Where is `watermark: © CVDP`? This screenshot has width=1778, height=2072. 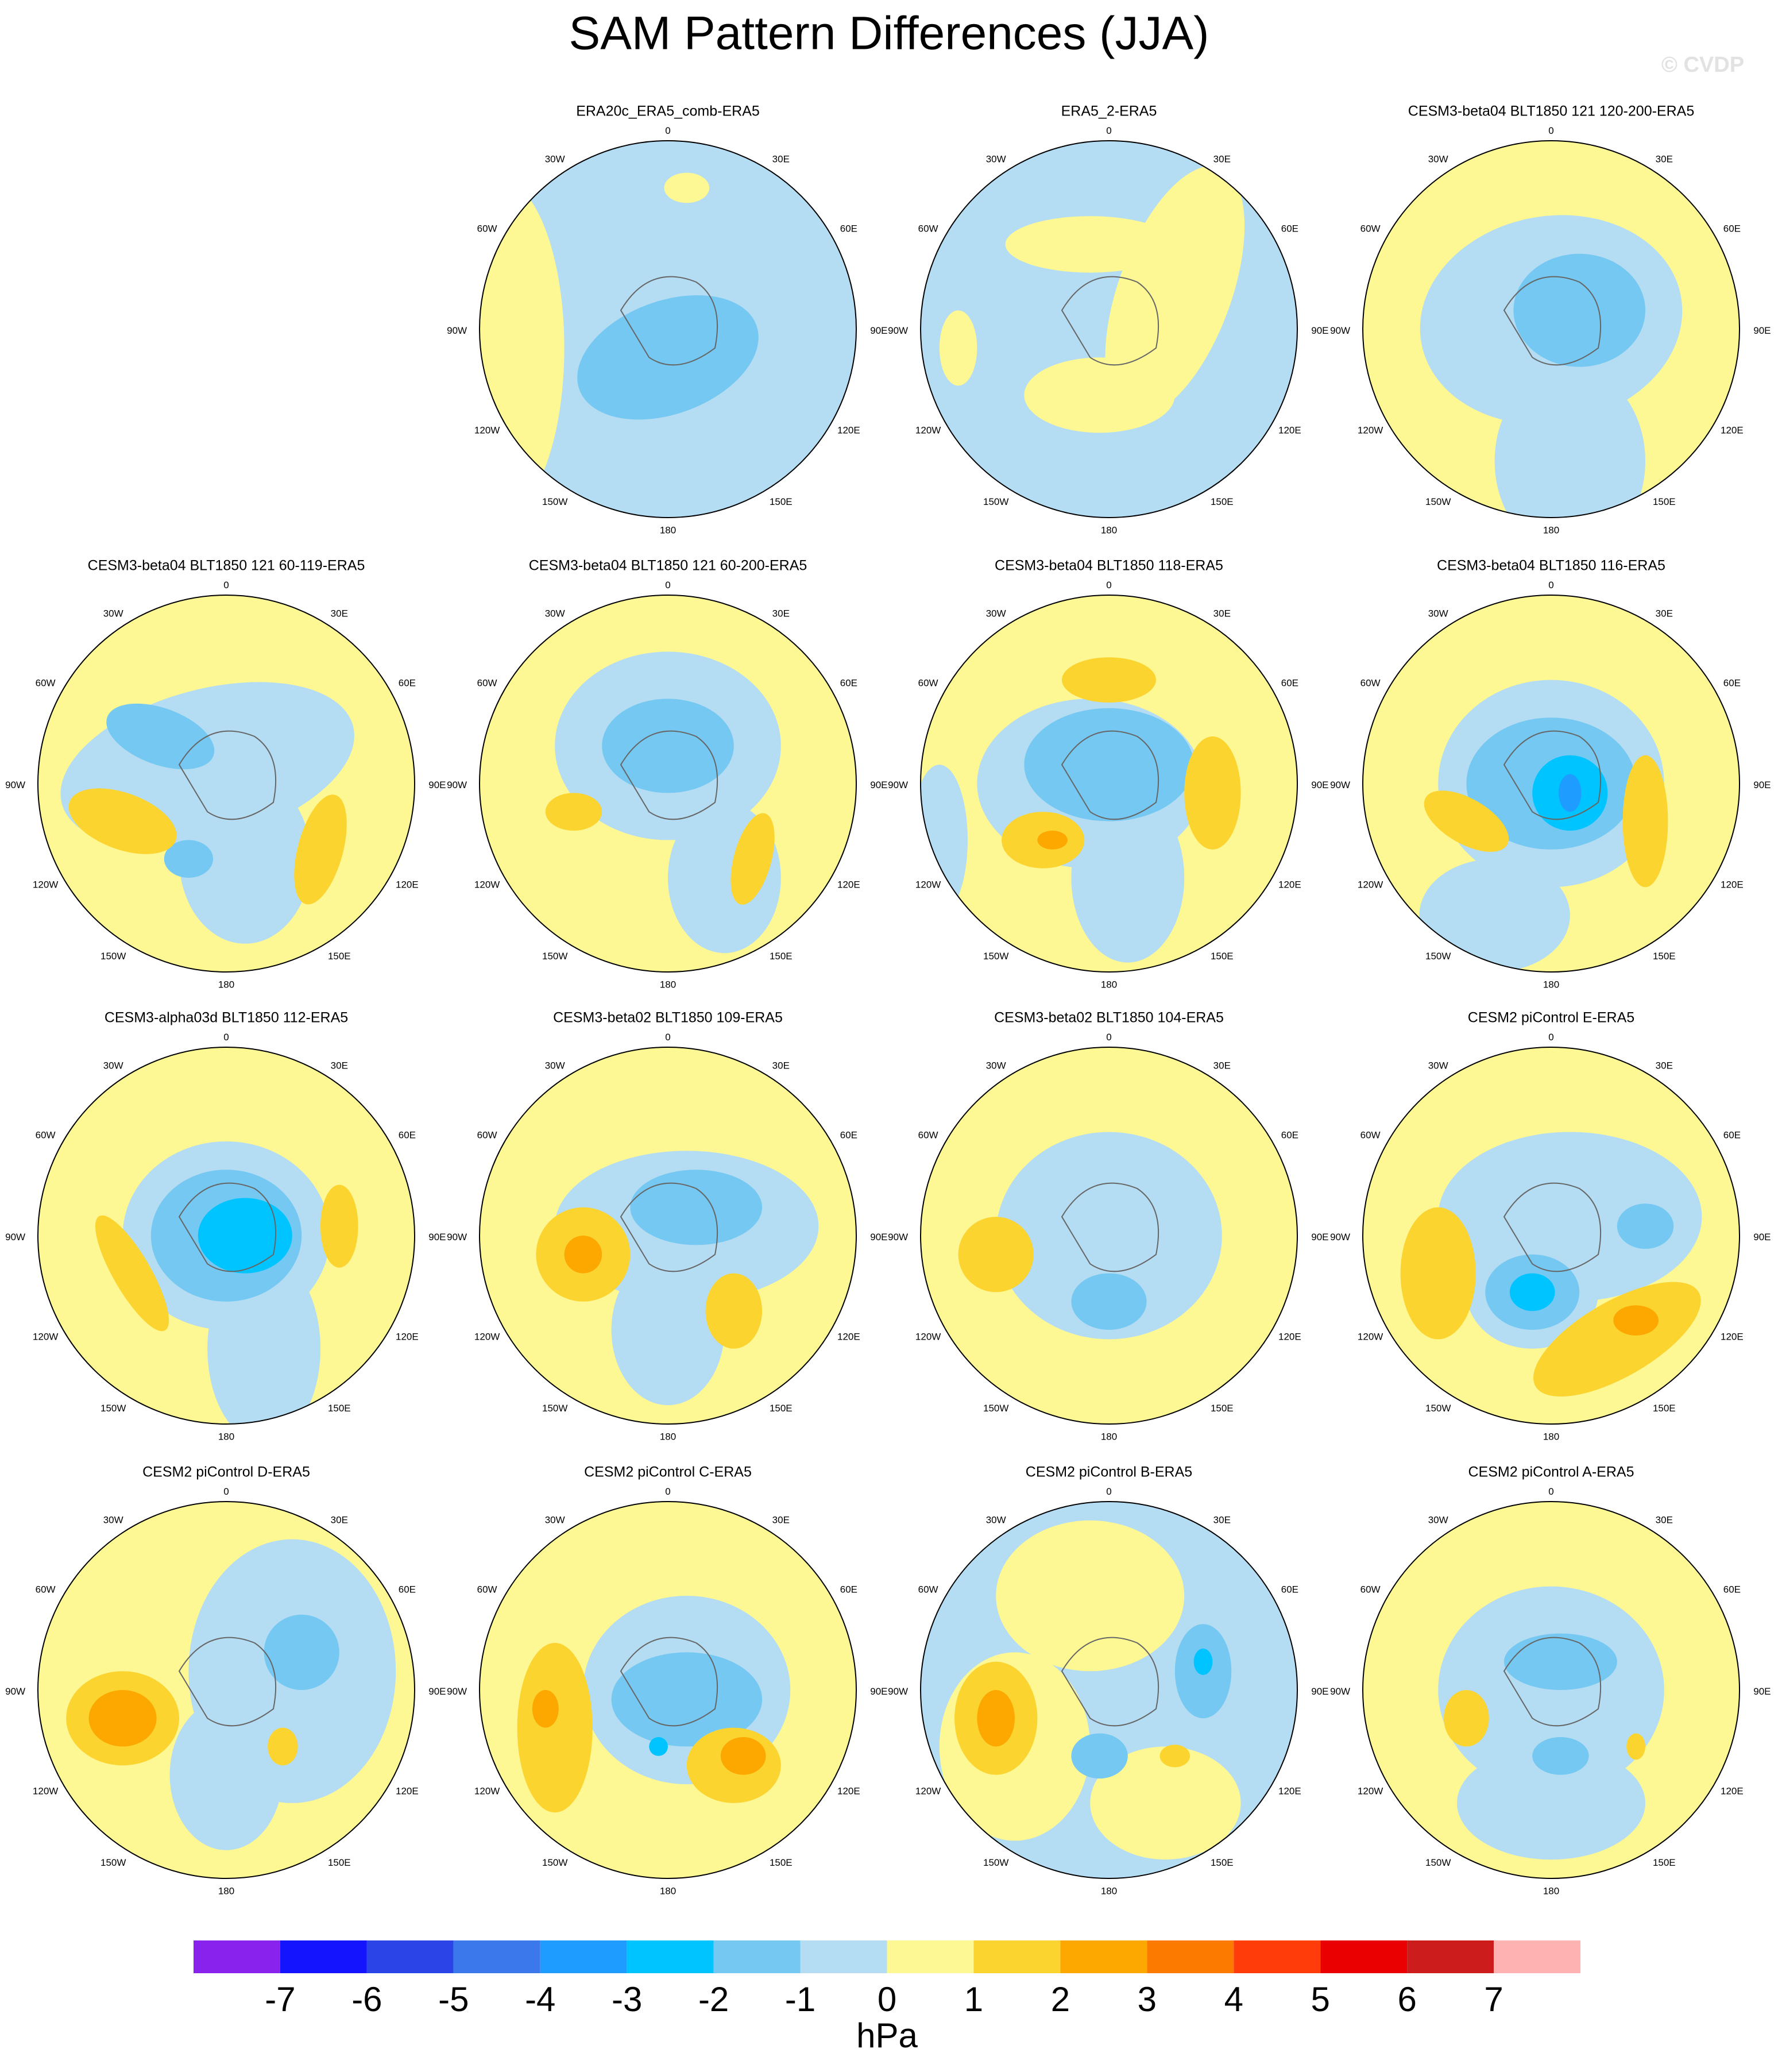
watermark: © CVDP is located at coordinates (1702, 65).